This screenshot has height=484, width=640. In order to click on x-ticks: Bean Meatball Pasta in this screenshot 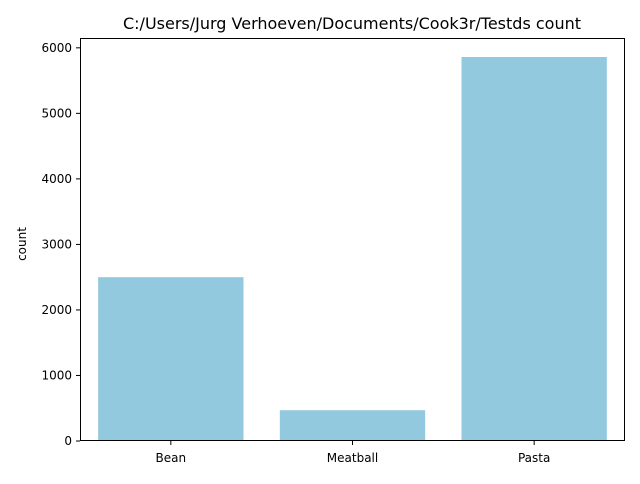, I will do `click(353, 453)`.